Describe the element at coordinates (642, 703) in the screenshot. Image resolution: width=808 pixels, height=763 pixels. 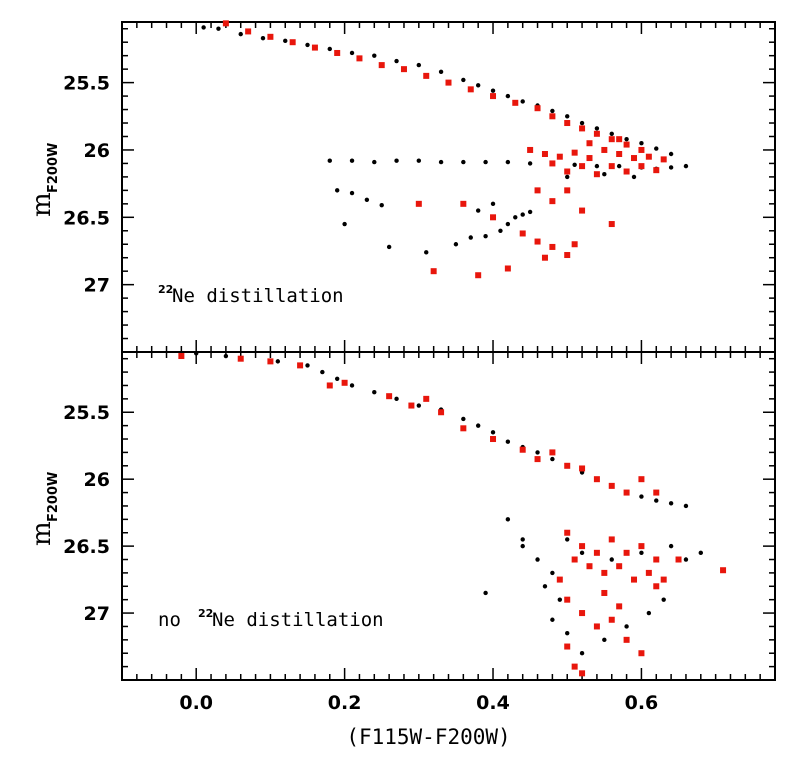
I see `x-tick-label: 0.6` at that location.